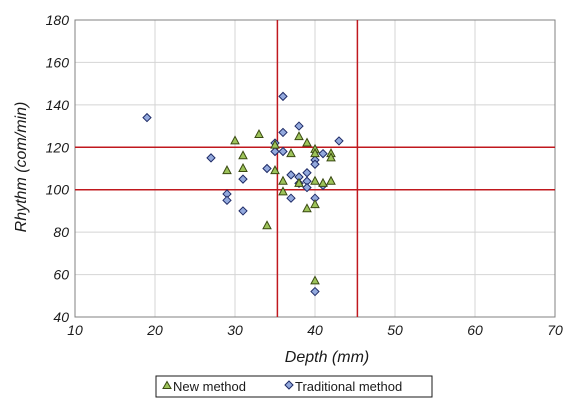 The width and height of the screenshot is (566, 398). Describe the element at coordinates (58, 62) in the screenshot. I see `y-tick-label: 160` at that location.